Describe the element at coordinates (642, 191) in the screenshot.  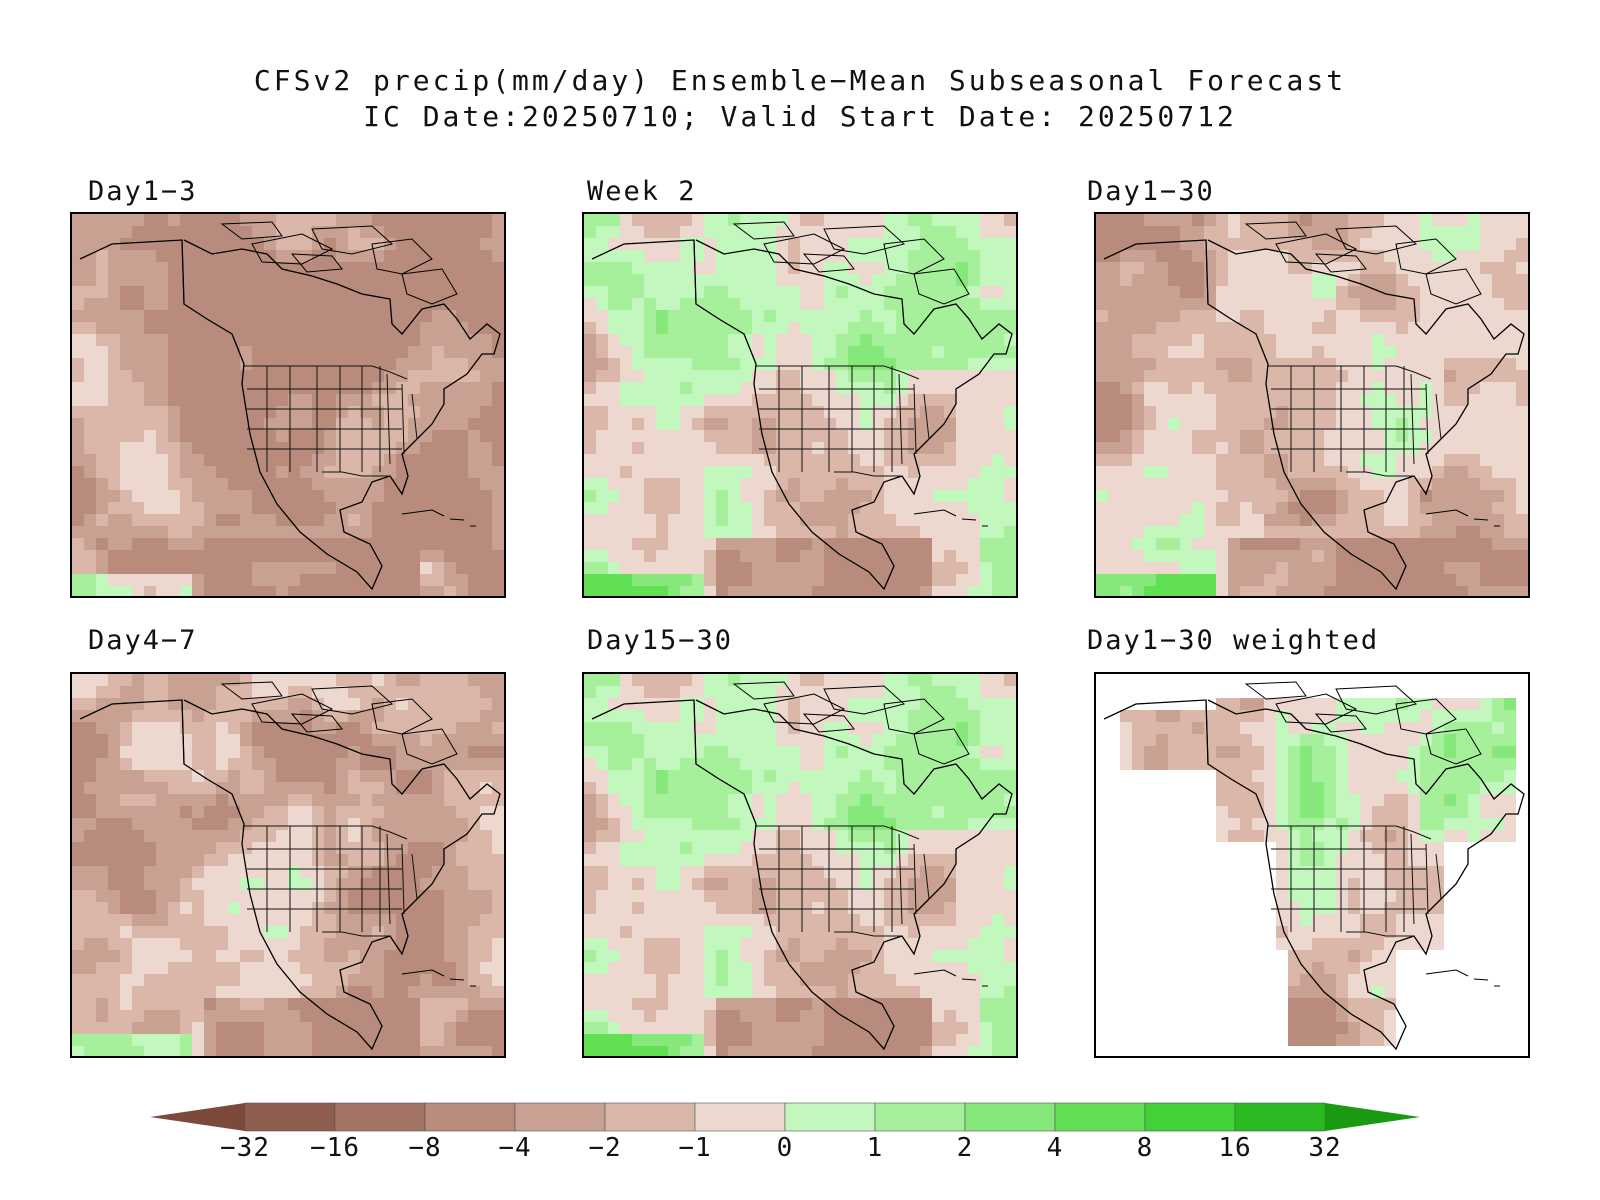
I see `panel-title-week2: Week 2` at that location.